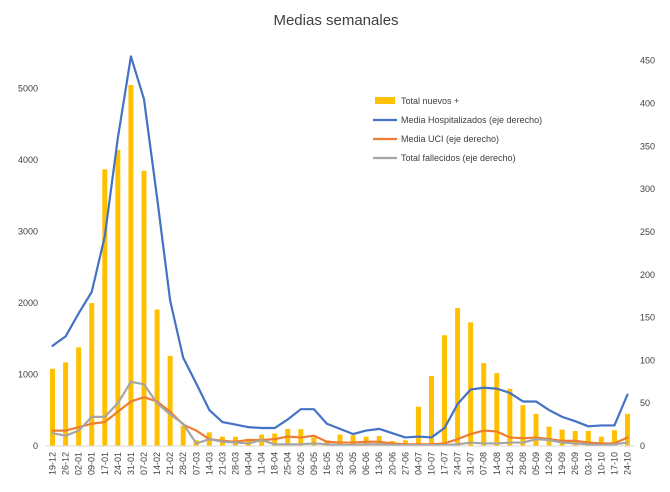  Describe the element at coordinates (647, 275) in the screenshot. I see `y-right-tick-label: 200` at that location.